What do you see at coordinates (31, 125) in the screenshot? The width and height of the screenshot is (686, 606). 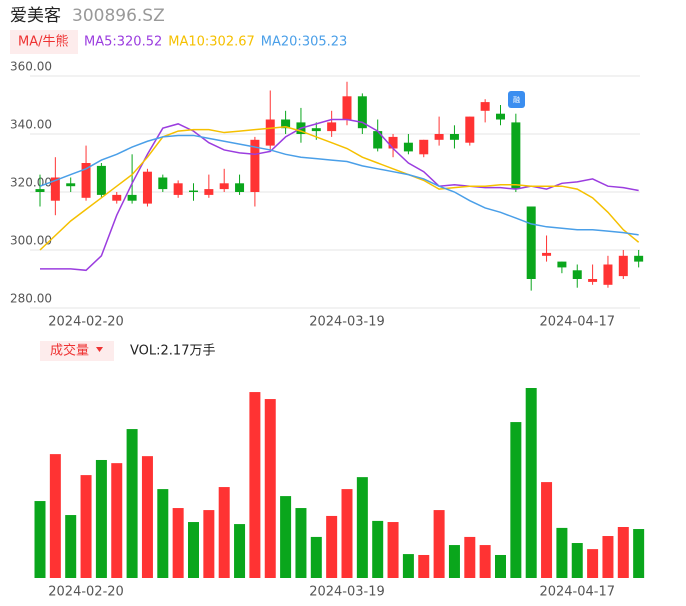 I see `y-tick-label: 340.00` at bounding box center [31, 125].